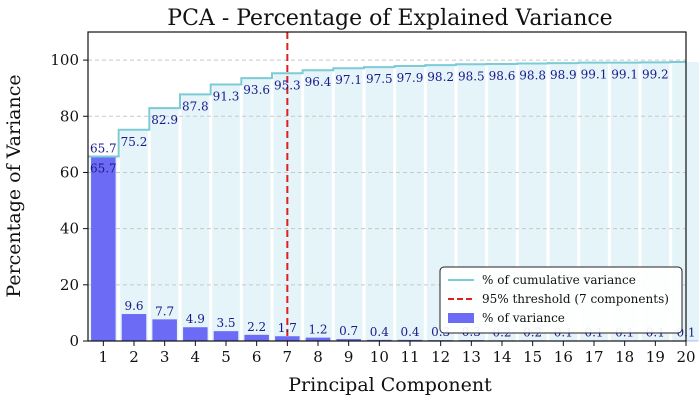 Image resolution: width=699 pixels, height=400 pixels. What do you see at coordinates (409, 357) in the screenshot?
I see `x-tick-label-11: 11` at bounding box center [409, 357].